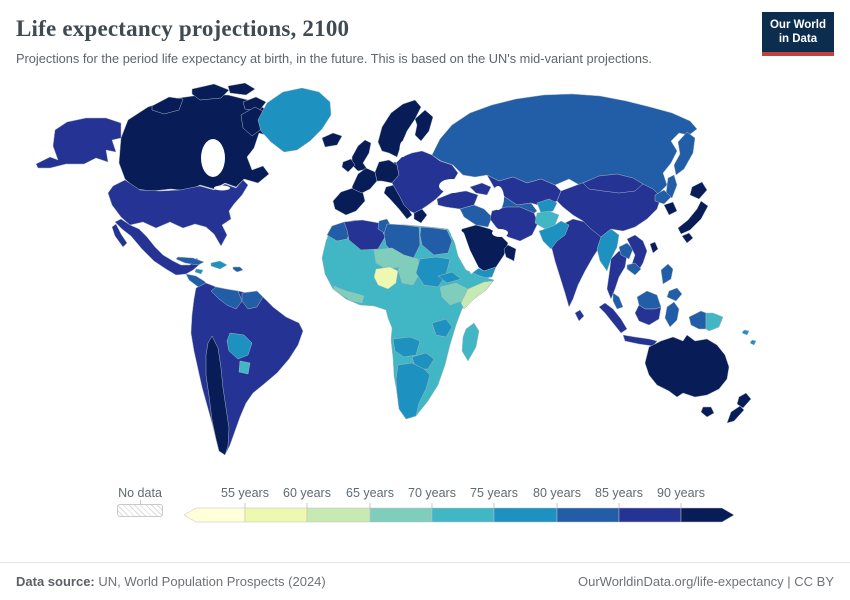 The height and width of the screenshot is (600, 850). I want to click on country-north-korea, so click(663, 197).